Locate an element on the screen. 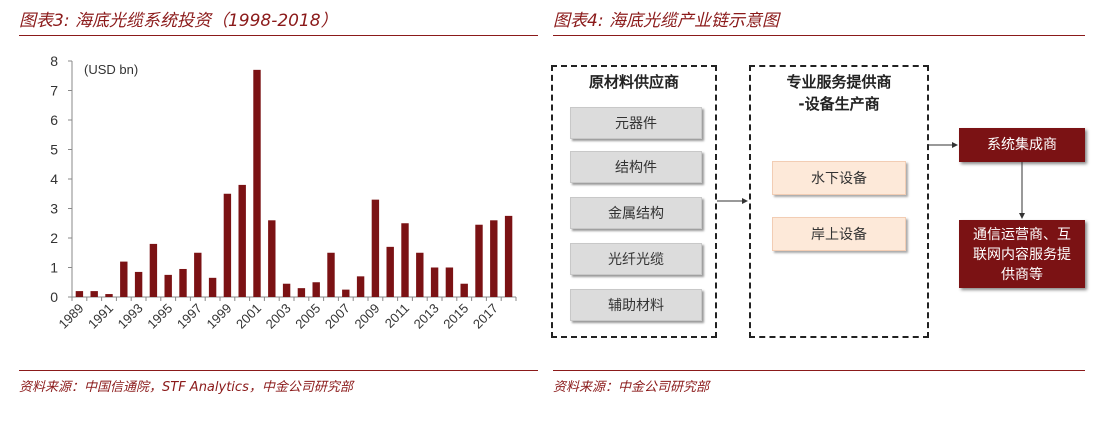 The image size is (1105, 428). y-tick-label: 3 is located at coordinates (54, 209).